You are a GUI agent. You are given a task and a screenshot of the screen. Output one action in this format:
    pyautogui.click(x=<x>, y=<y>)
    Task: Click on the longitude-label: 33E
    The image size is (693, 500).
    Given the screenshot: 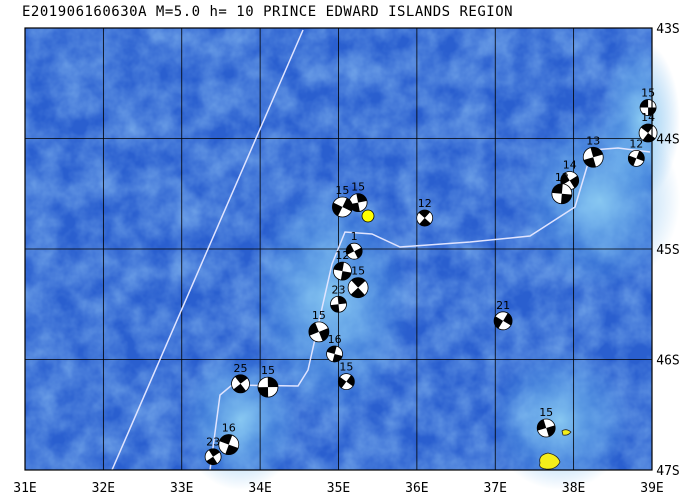 What is the action you would take?
    pyautogui.click(x=181, y=488)
    